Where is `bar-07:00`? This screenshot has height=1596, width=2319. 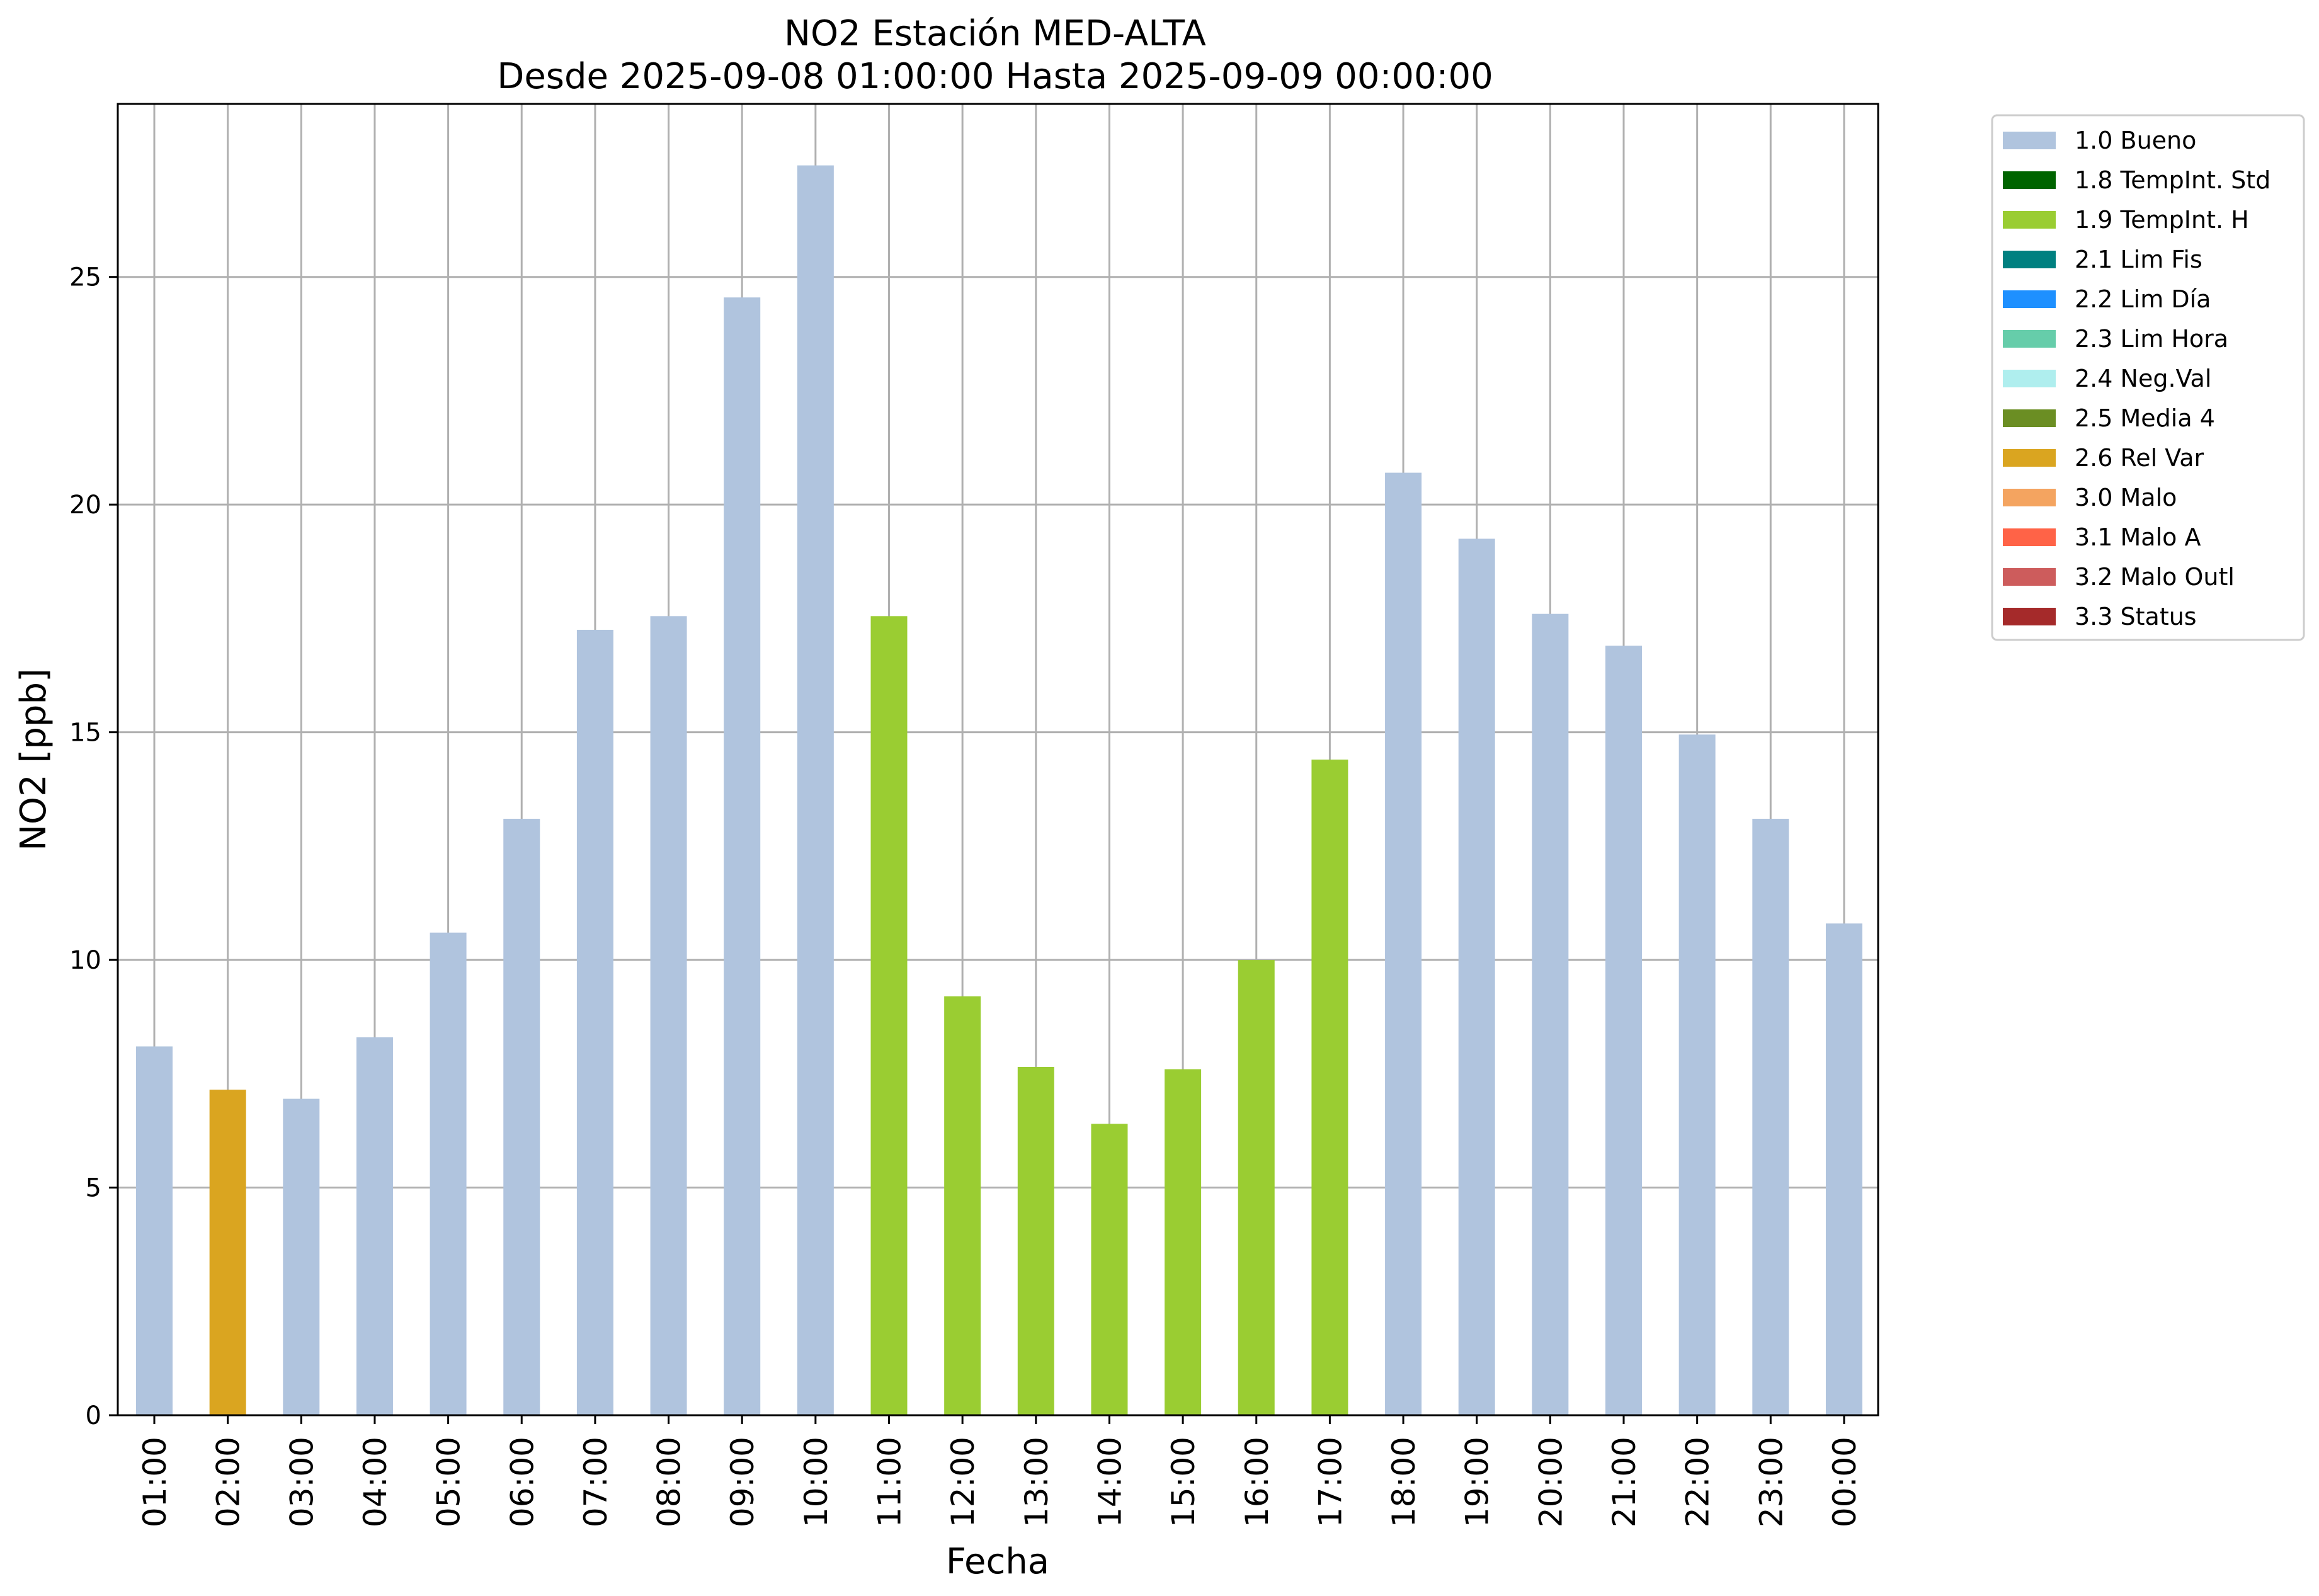 bar-07:00 is located at coordinates (594, 1022).